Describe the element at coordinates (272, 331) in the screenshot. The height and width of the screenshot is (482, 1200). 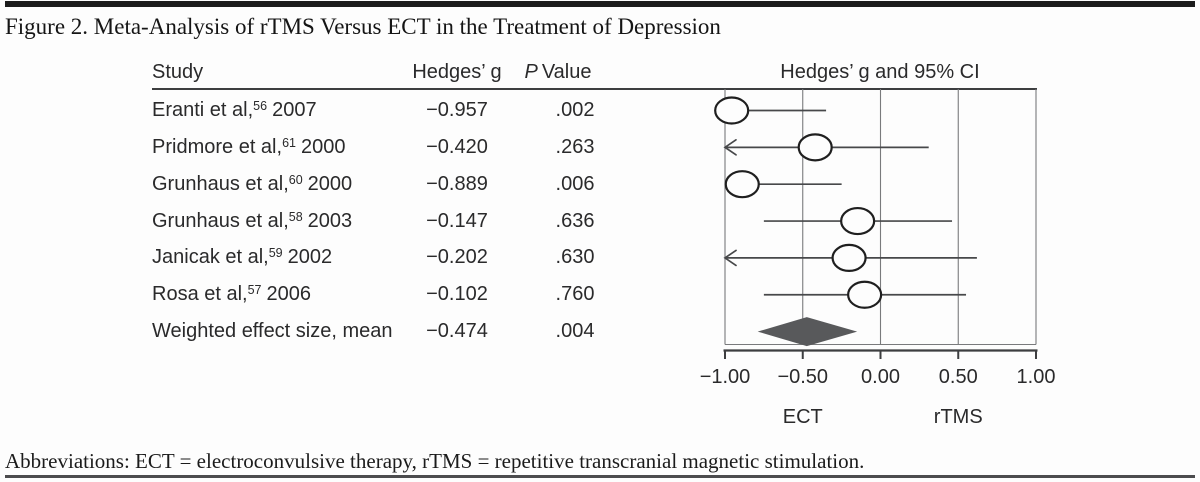
I see `study-label: Weighted effect size, mean` at that location.